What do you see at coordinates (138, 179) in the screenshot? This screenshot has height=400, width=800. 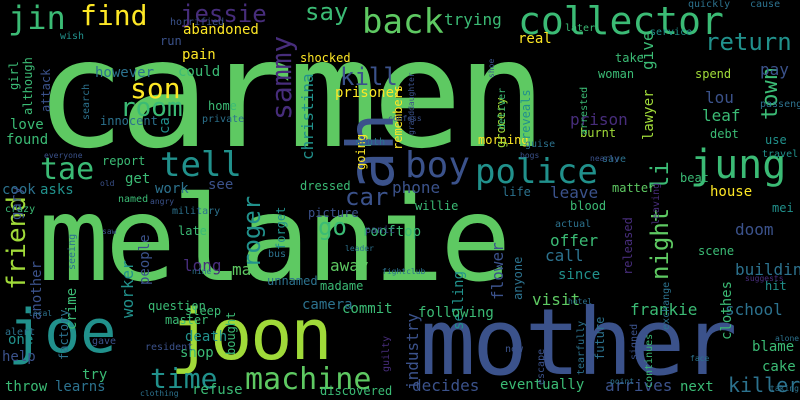 I see `word: get` at bounding box center [138, 179].